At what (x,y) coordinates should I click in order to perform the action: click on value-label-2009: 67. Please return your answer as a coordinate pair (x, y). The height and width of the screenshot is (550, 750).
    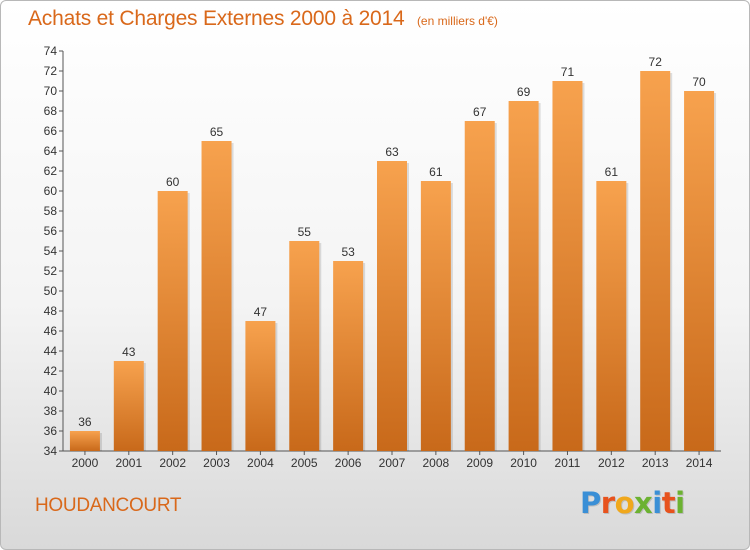
    Looking at the image, I should click on (480, 112).